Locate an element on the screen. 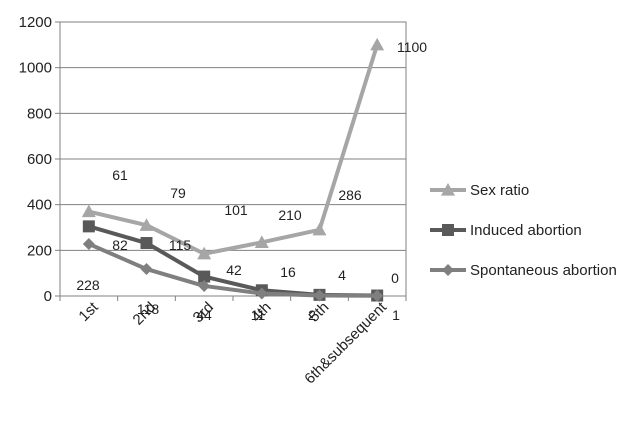 This screenshot has height=430, width=636. data-label-spontaneous-abortion: 2 is located at coordinates (312, 315).